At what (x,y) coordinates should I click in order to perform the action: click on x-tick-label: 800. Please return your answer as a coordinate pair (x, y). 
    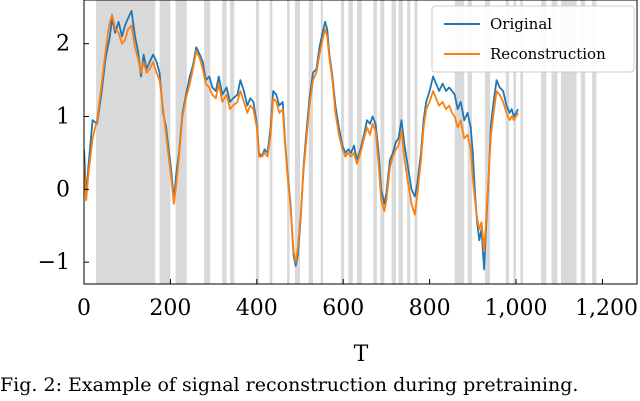
    Looking at the image, I should click on (430, 308).